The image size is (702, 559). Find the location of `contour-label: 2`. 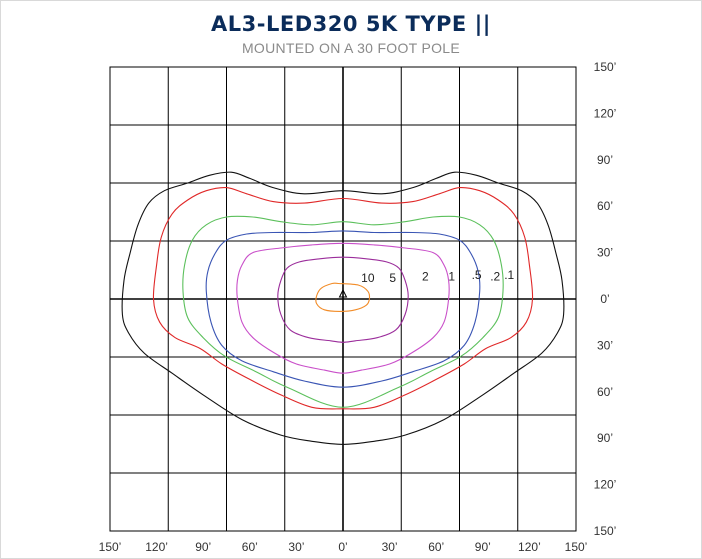

contour-label: 2 is located at coordinates (425, 276).